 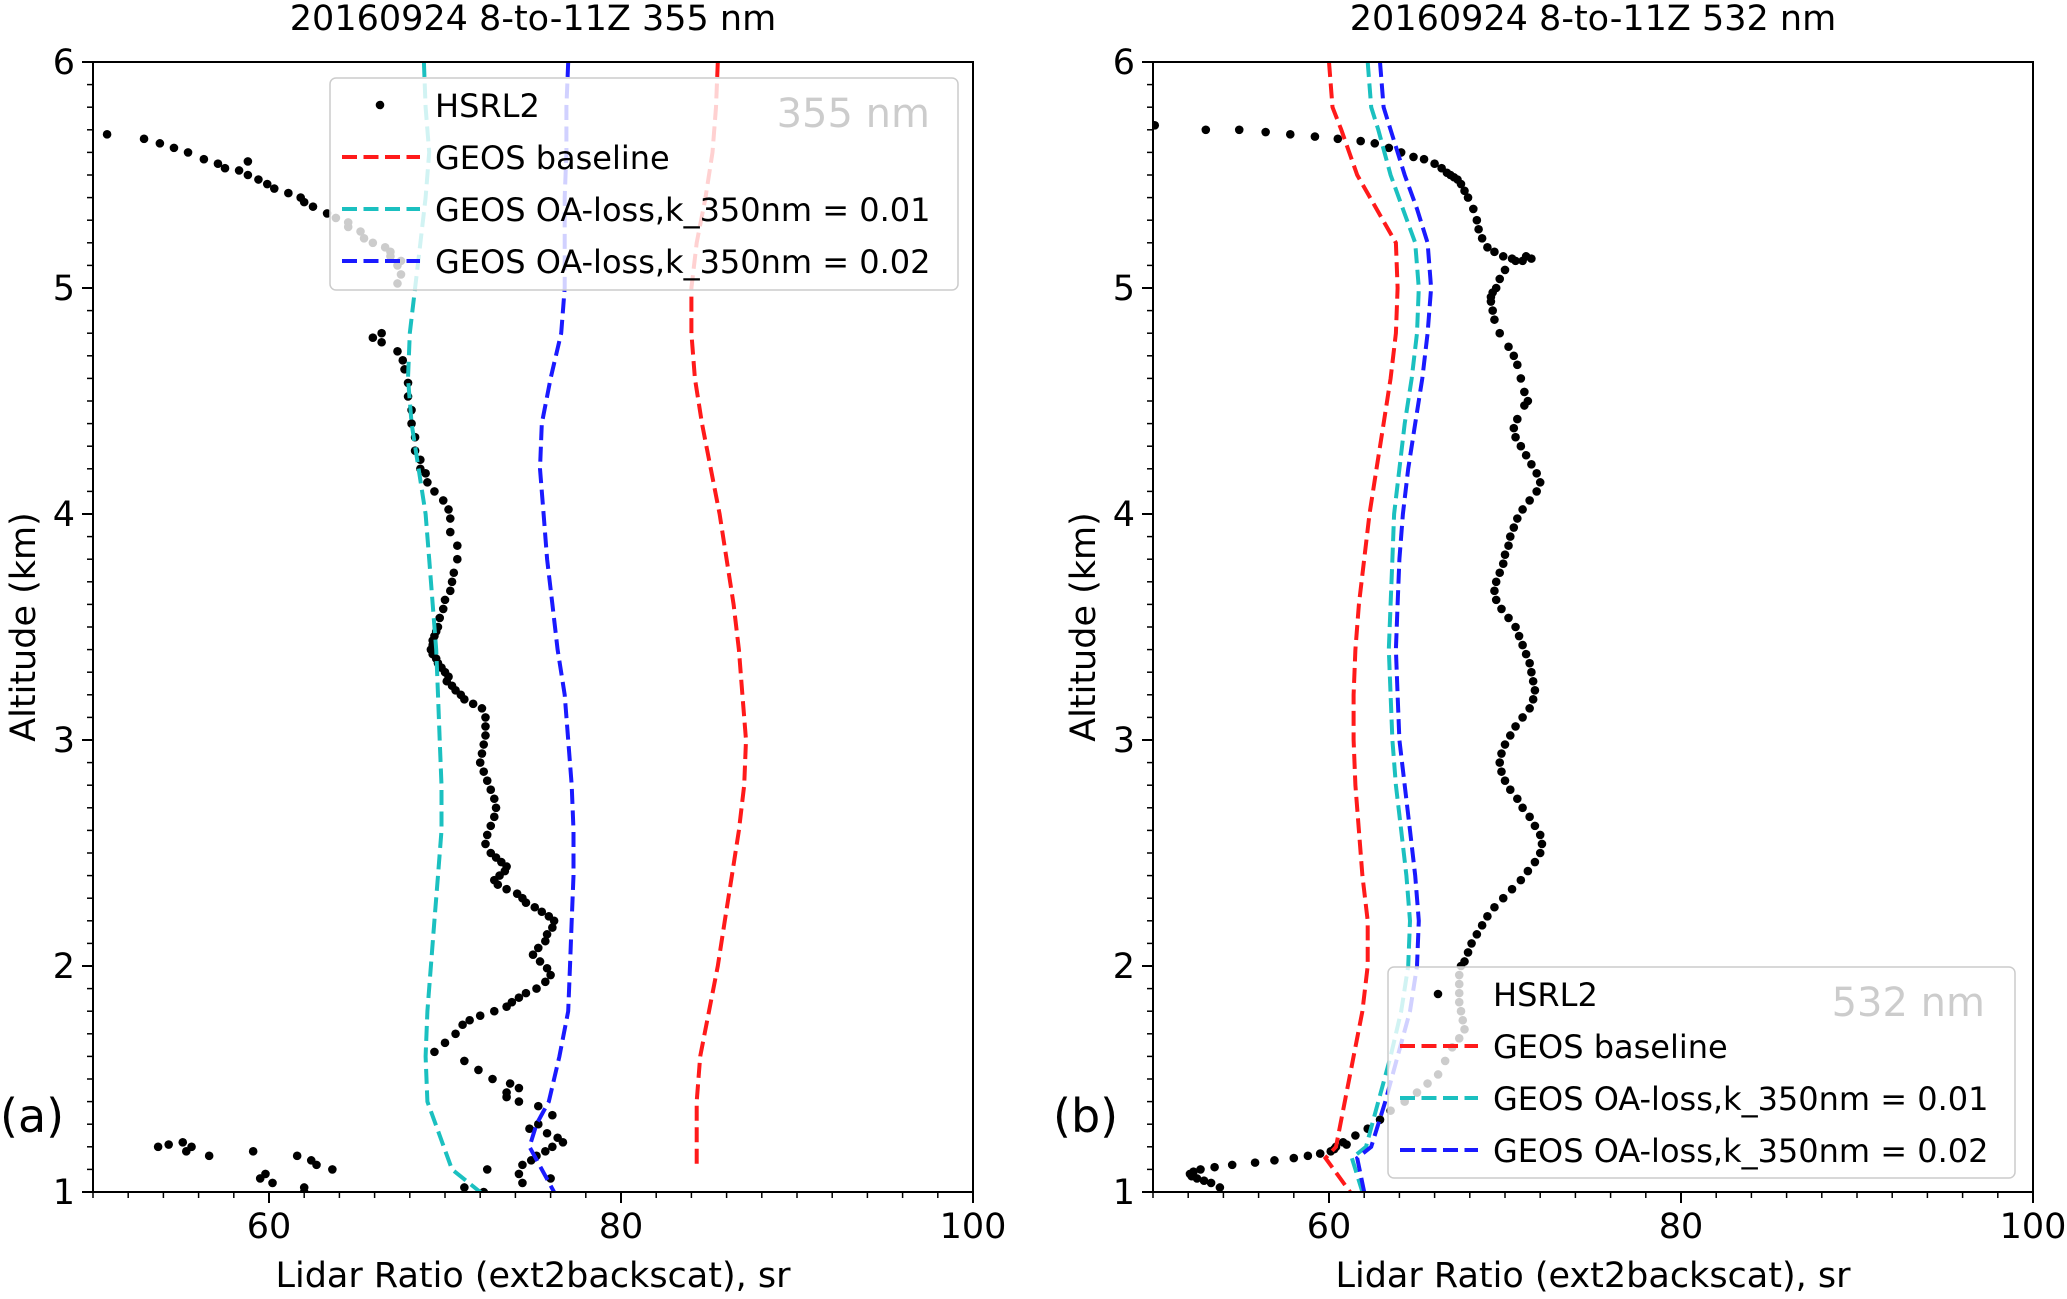 What do you see at coordinates (64, 289) in the screenshot?
I see `y-tick-label: 5` at bounding box center [64, 289].